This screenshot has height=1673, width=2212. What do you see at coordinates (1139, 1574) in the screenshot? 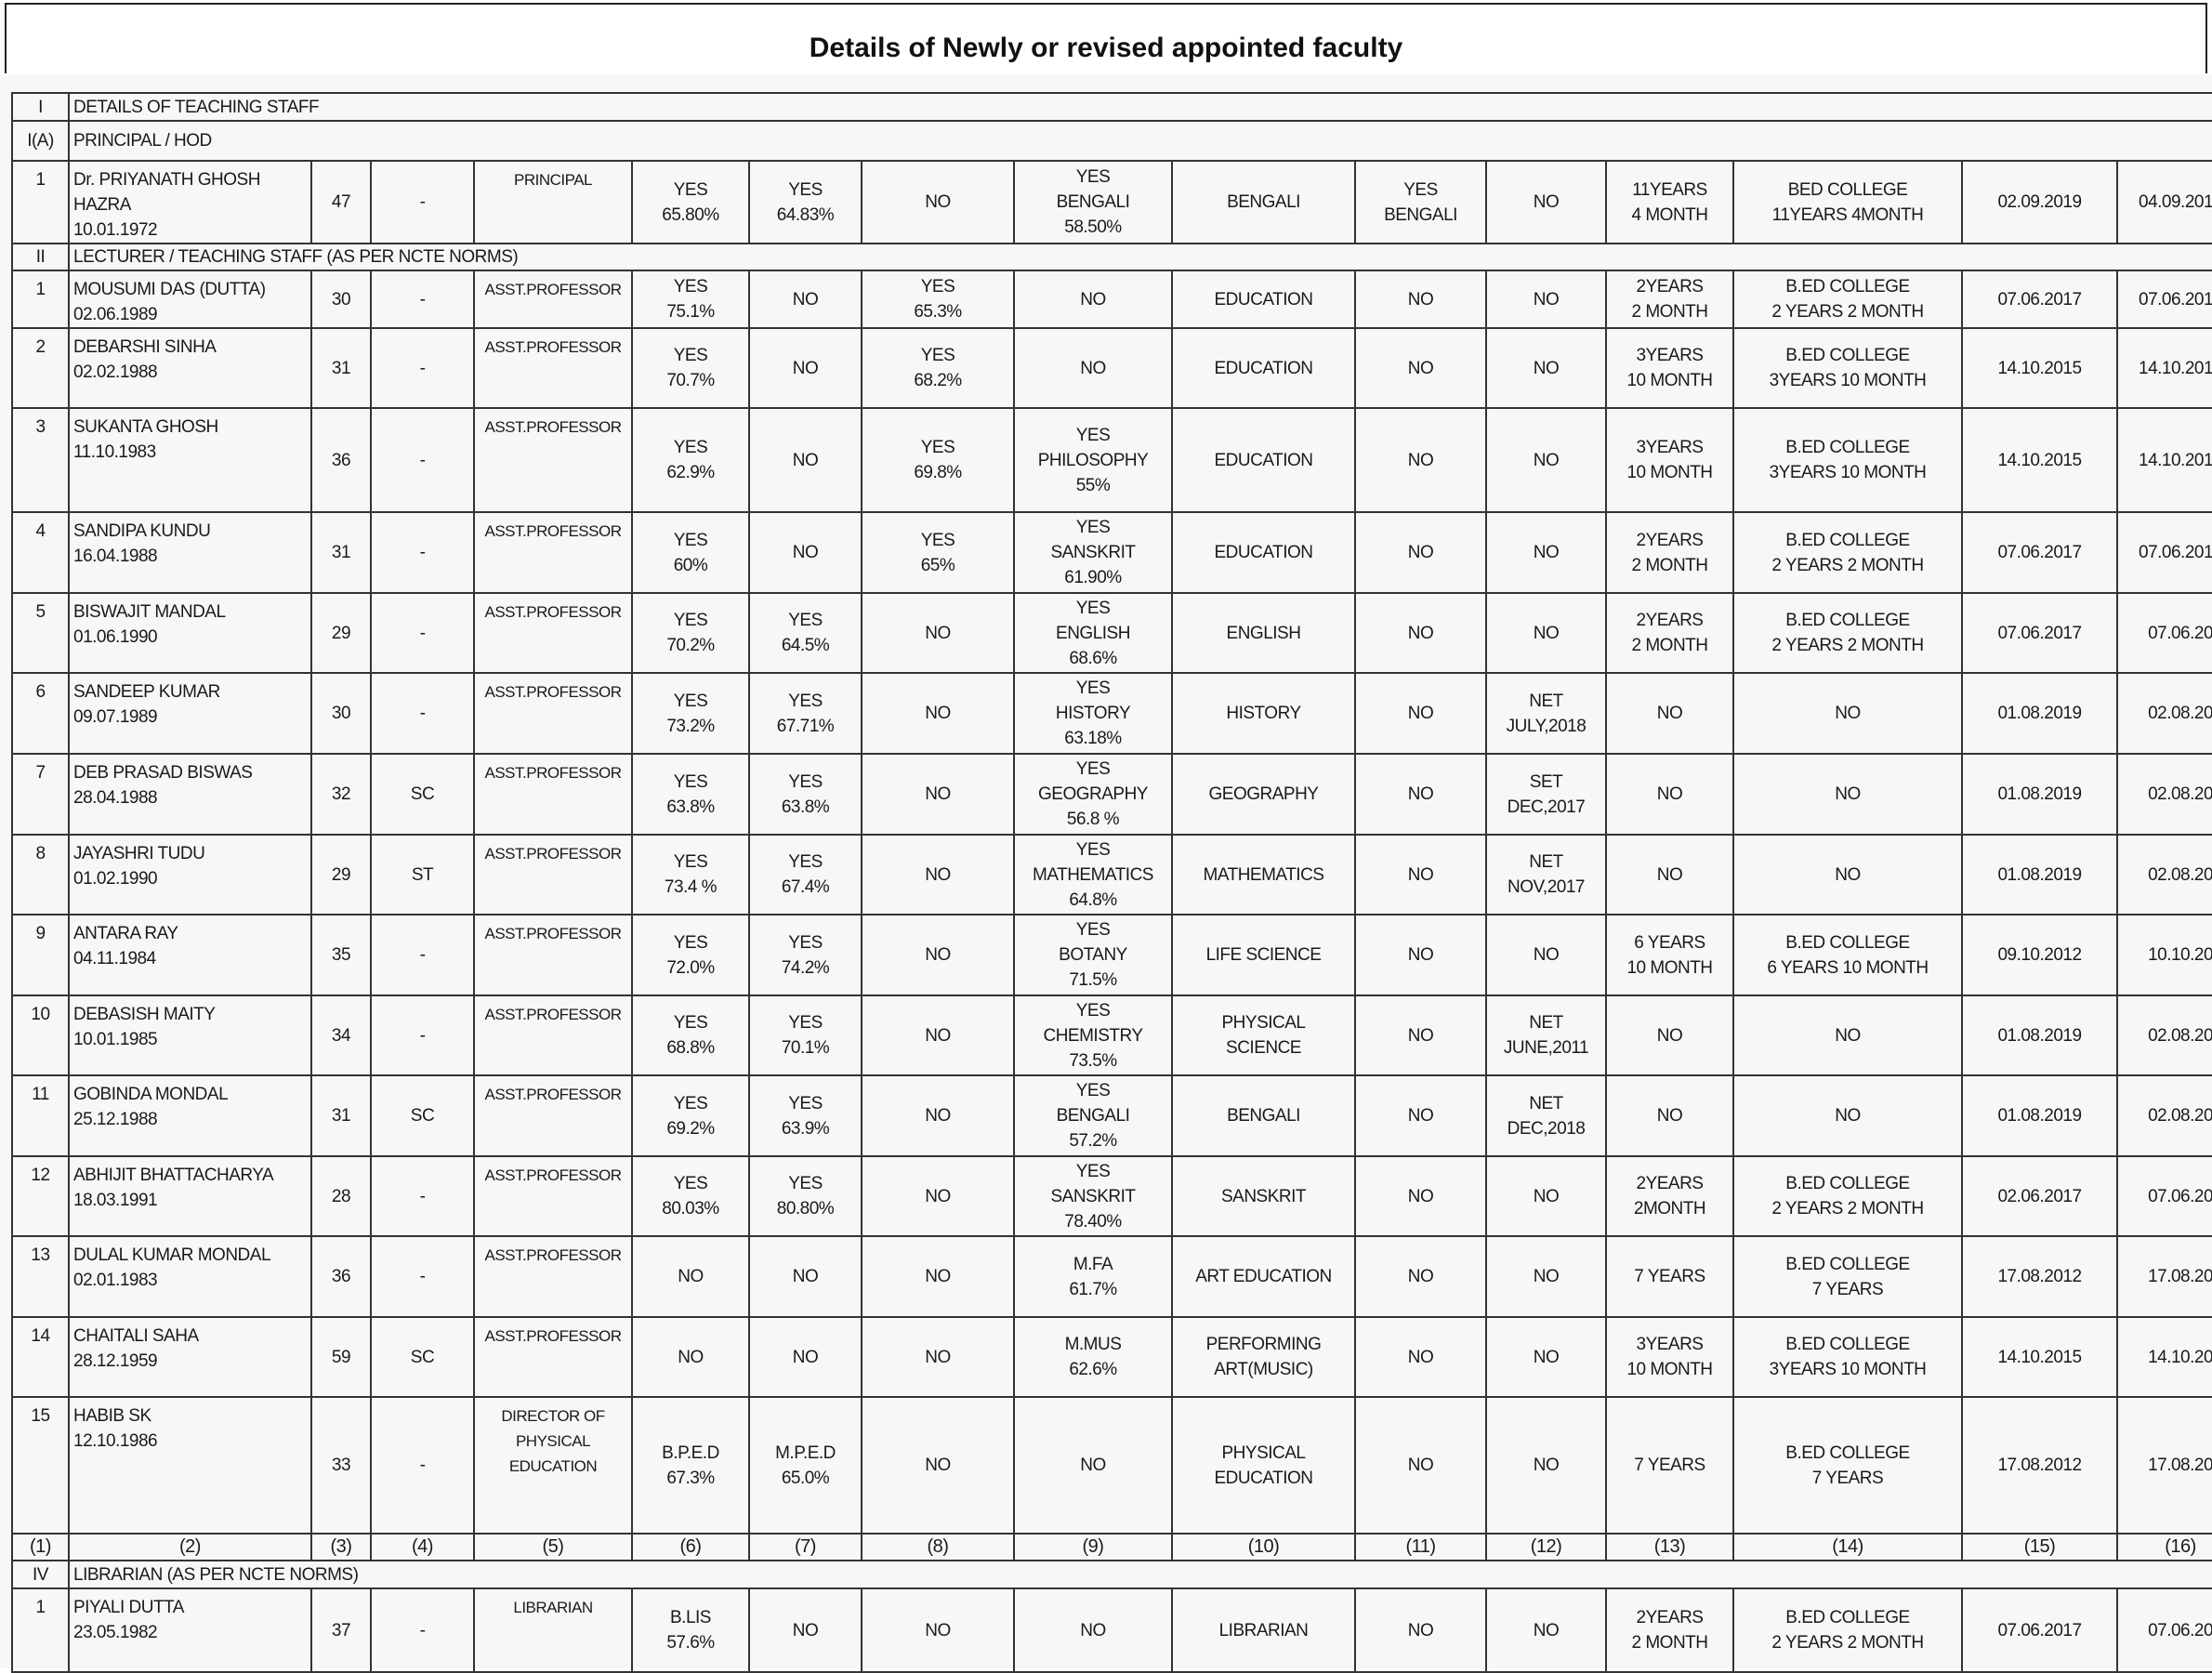
I see `section-label: LIBRARIAN (AS PER NCTE NORMS)` at bounding box center [1139, 1574].